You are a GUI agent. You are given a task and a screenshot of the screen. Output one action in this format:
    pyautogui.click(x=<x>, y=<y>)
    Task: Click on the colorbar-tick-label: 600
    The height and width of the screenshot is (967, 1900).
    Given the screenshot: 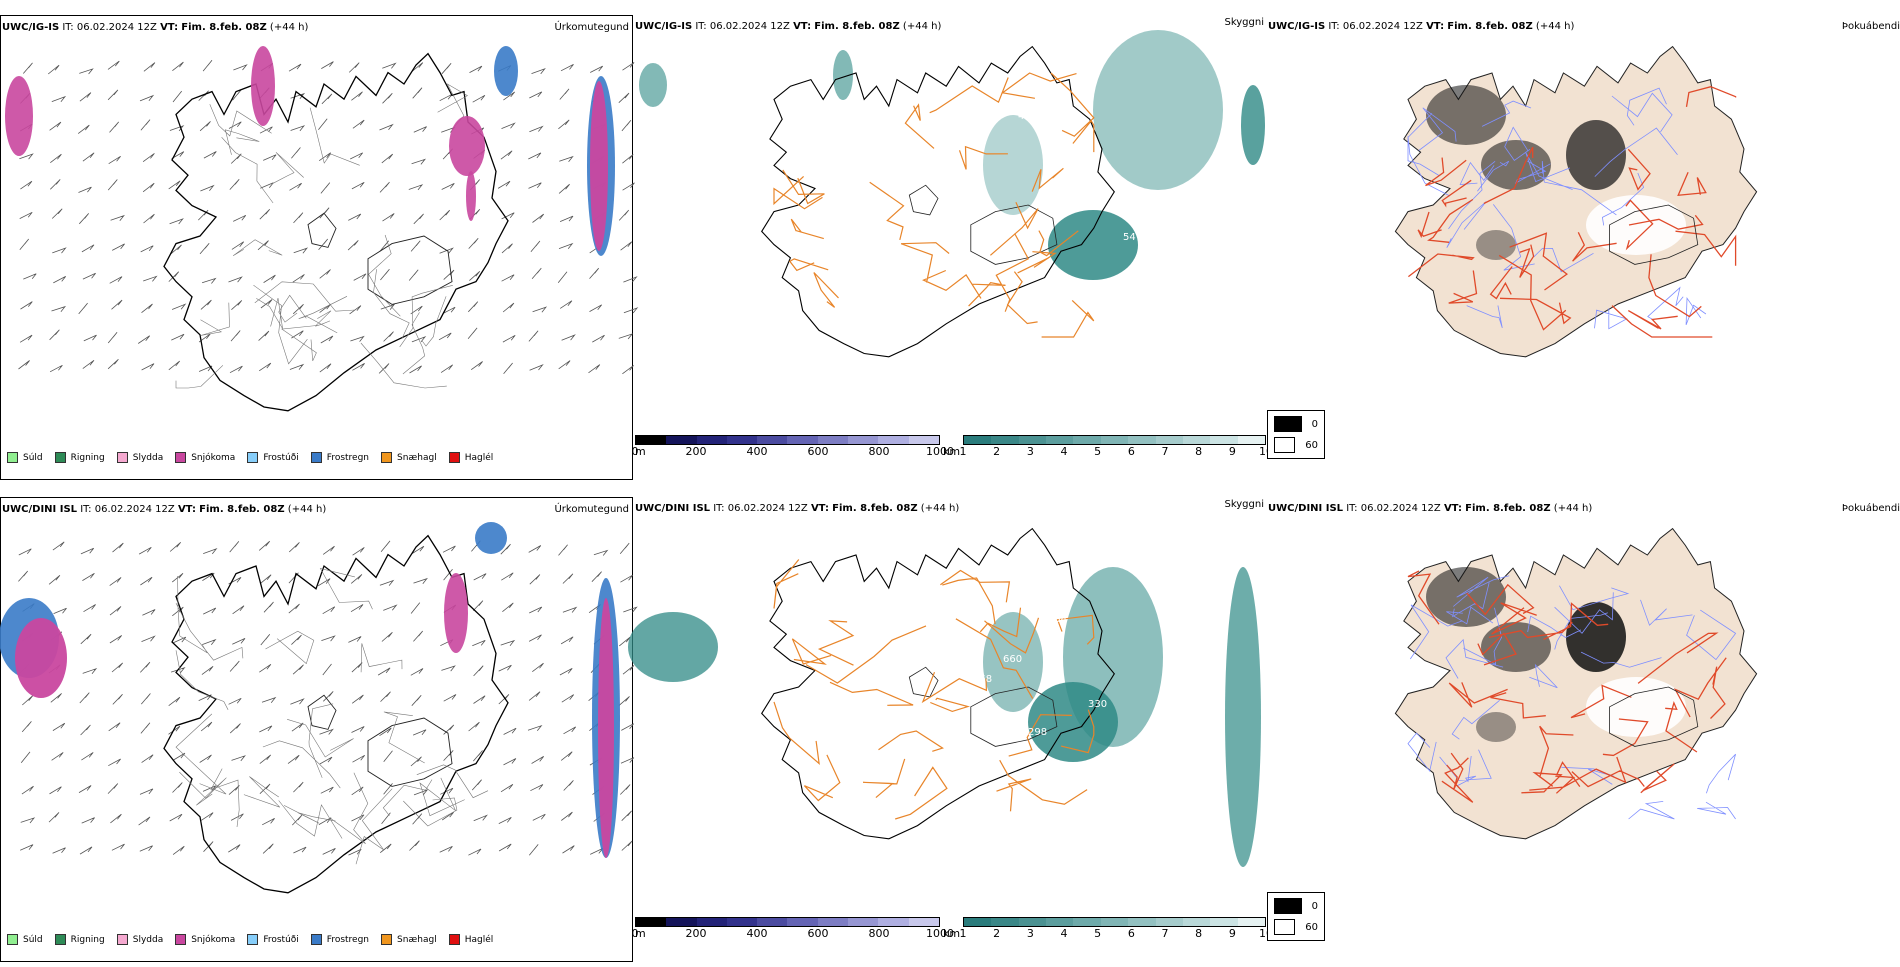 What is the action you would take?
    pyautogui.click(x=818, y=451)
    